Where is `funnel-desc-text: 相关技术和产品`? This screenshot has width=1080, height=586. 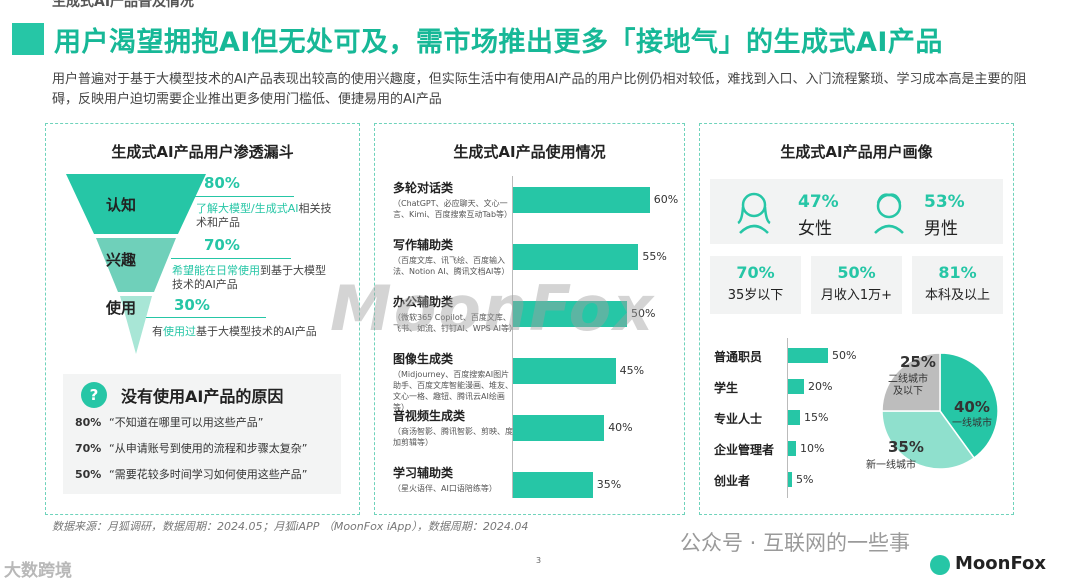 funnel-desc-text: 相关技术和产品 is located at coordinates (264, 215).